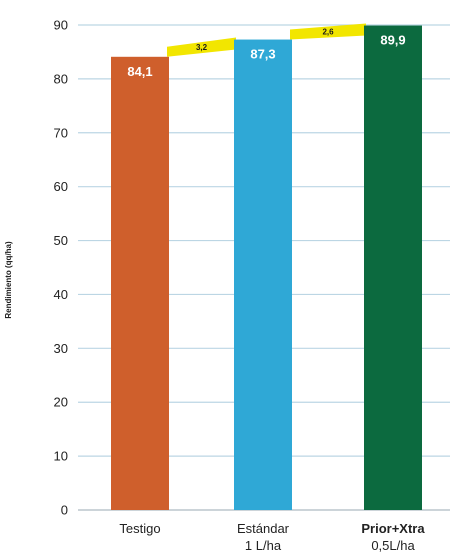  Describe the element at coordinates (61, 268) in the screenshot. I see `y-axis-ticks: 0 10 20 30 40 50 60 70 80 90` at that location.